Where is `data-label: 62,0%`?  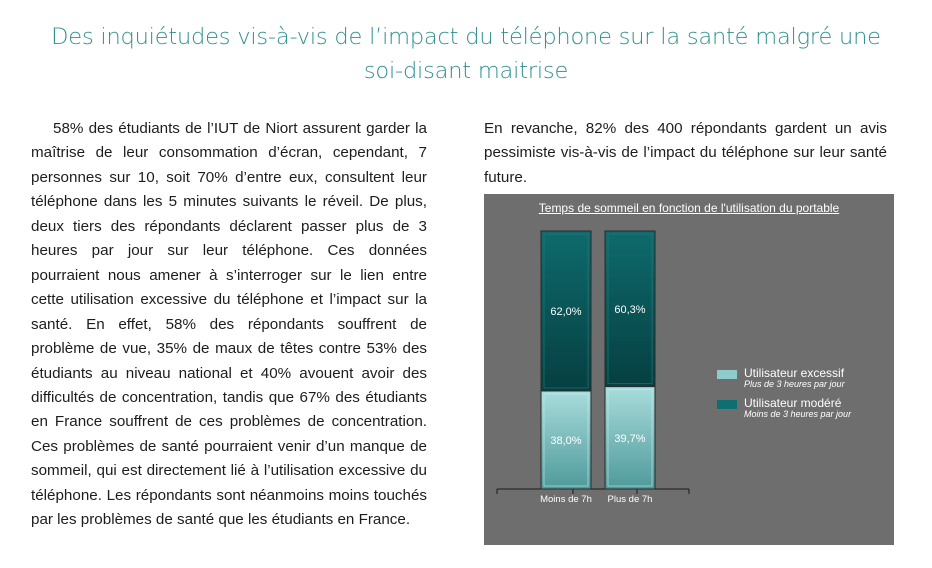 data-label: 62,0% is located at coordinates (565, 312).